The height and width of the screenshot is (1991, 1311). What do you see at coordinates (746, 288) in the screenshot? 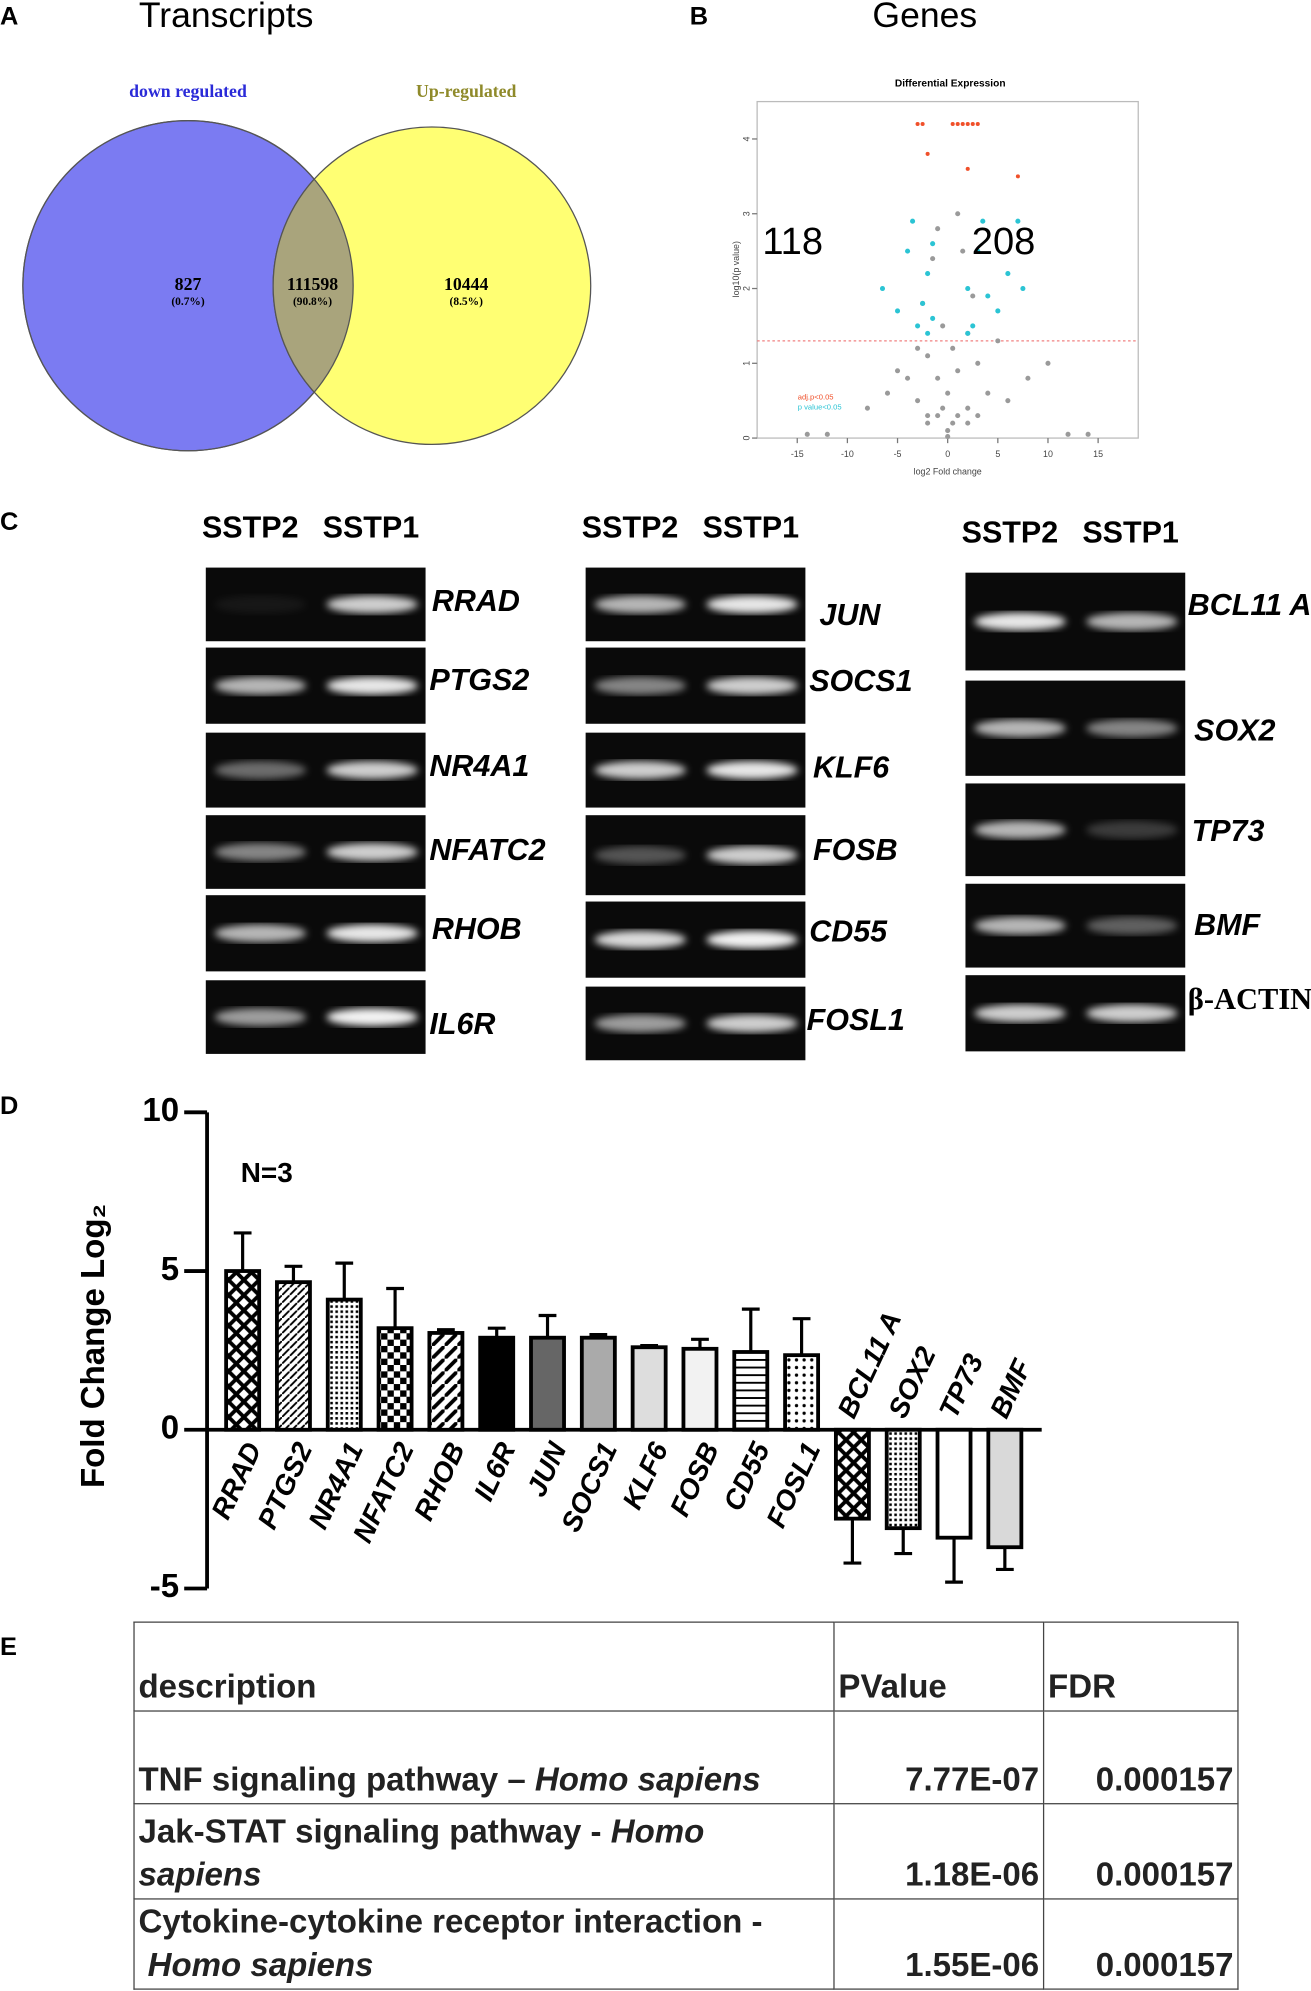
I see `y-tick-label: 2` at bounding box center [746, 288].